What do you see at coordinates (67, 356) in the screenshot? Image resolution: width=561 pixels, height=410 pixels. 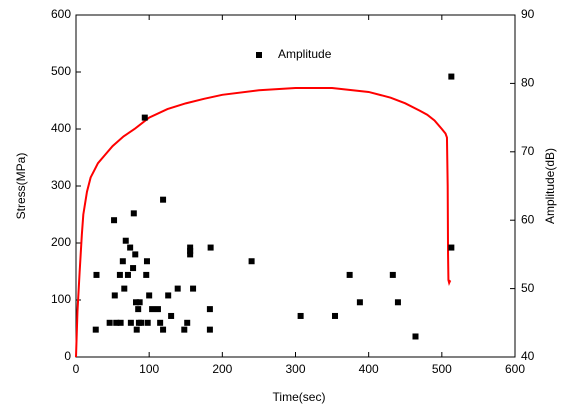 I see `y-tick-label: 0` at bounding box center [67, 356].